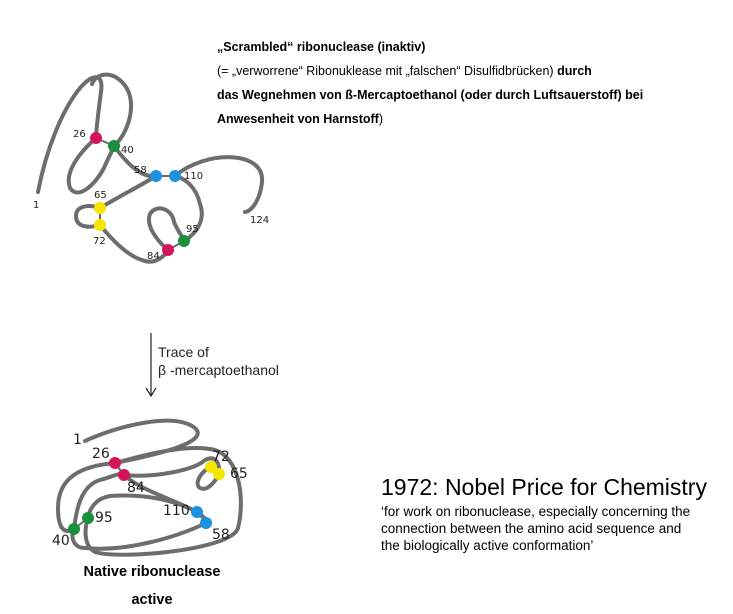 This screenshot has height=614, width=733. Describe the element at coordinates (193, 176) in the screenshot. I see `label-110: 110` at that location.